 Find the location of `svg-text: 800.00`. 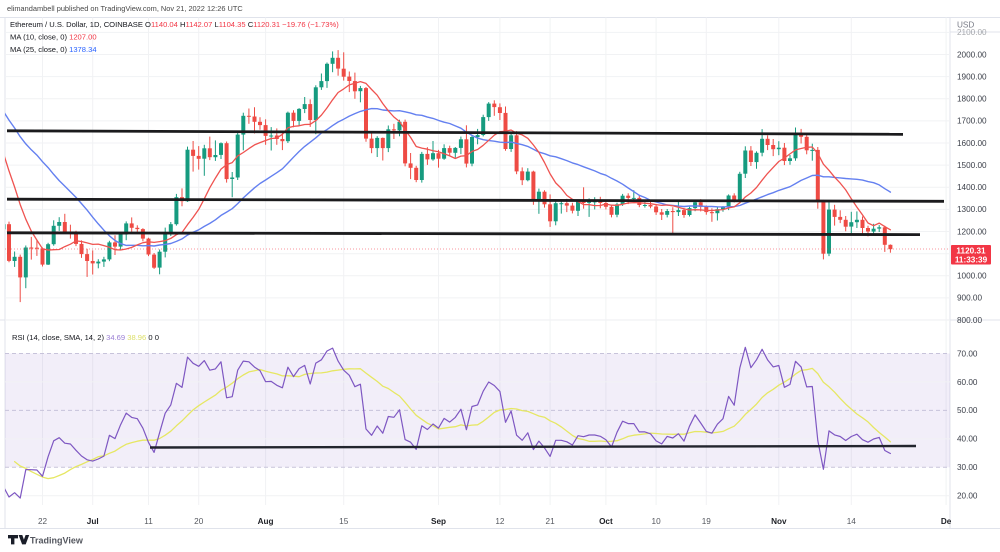

svg-text: 800.00 is located at coordinates (969, 320).